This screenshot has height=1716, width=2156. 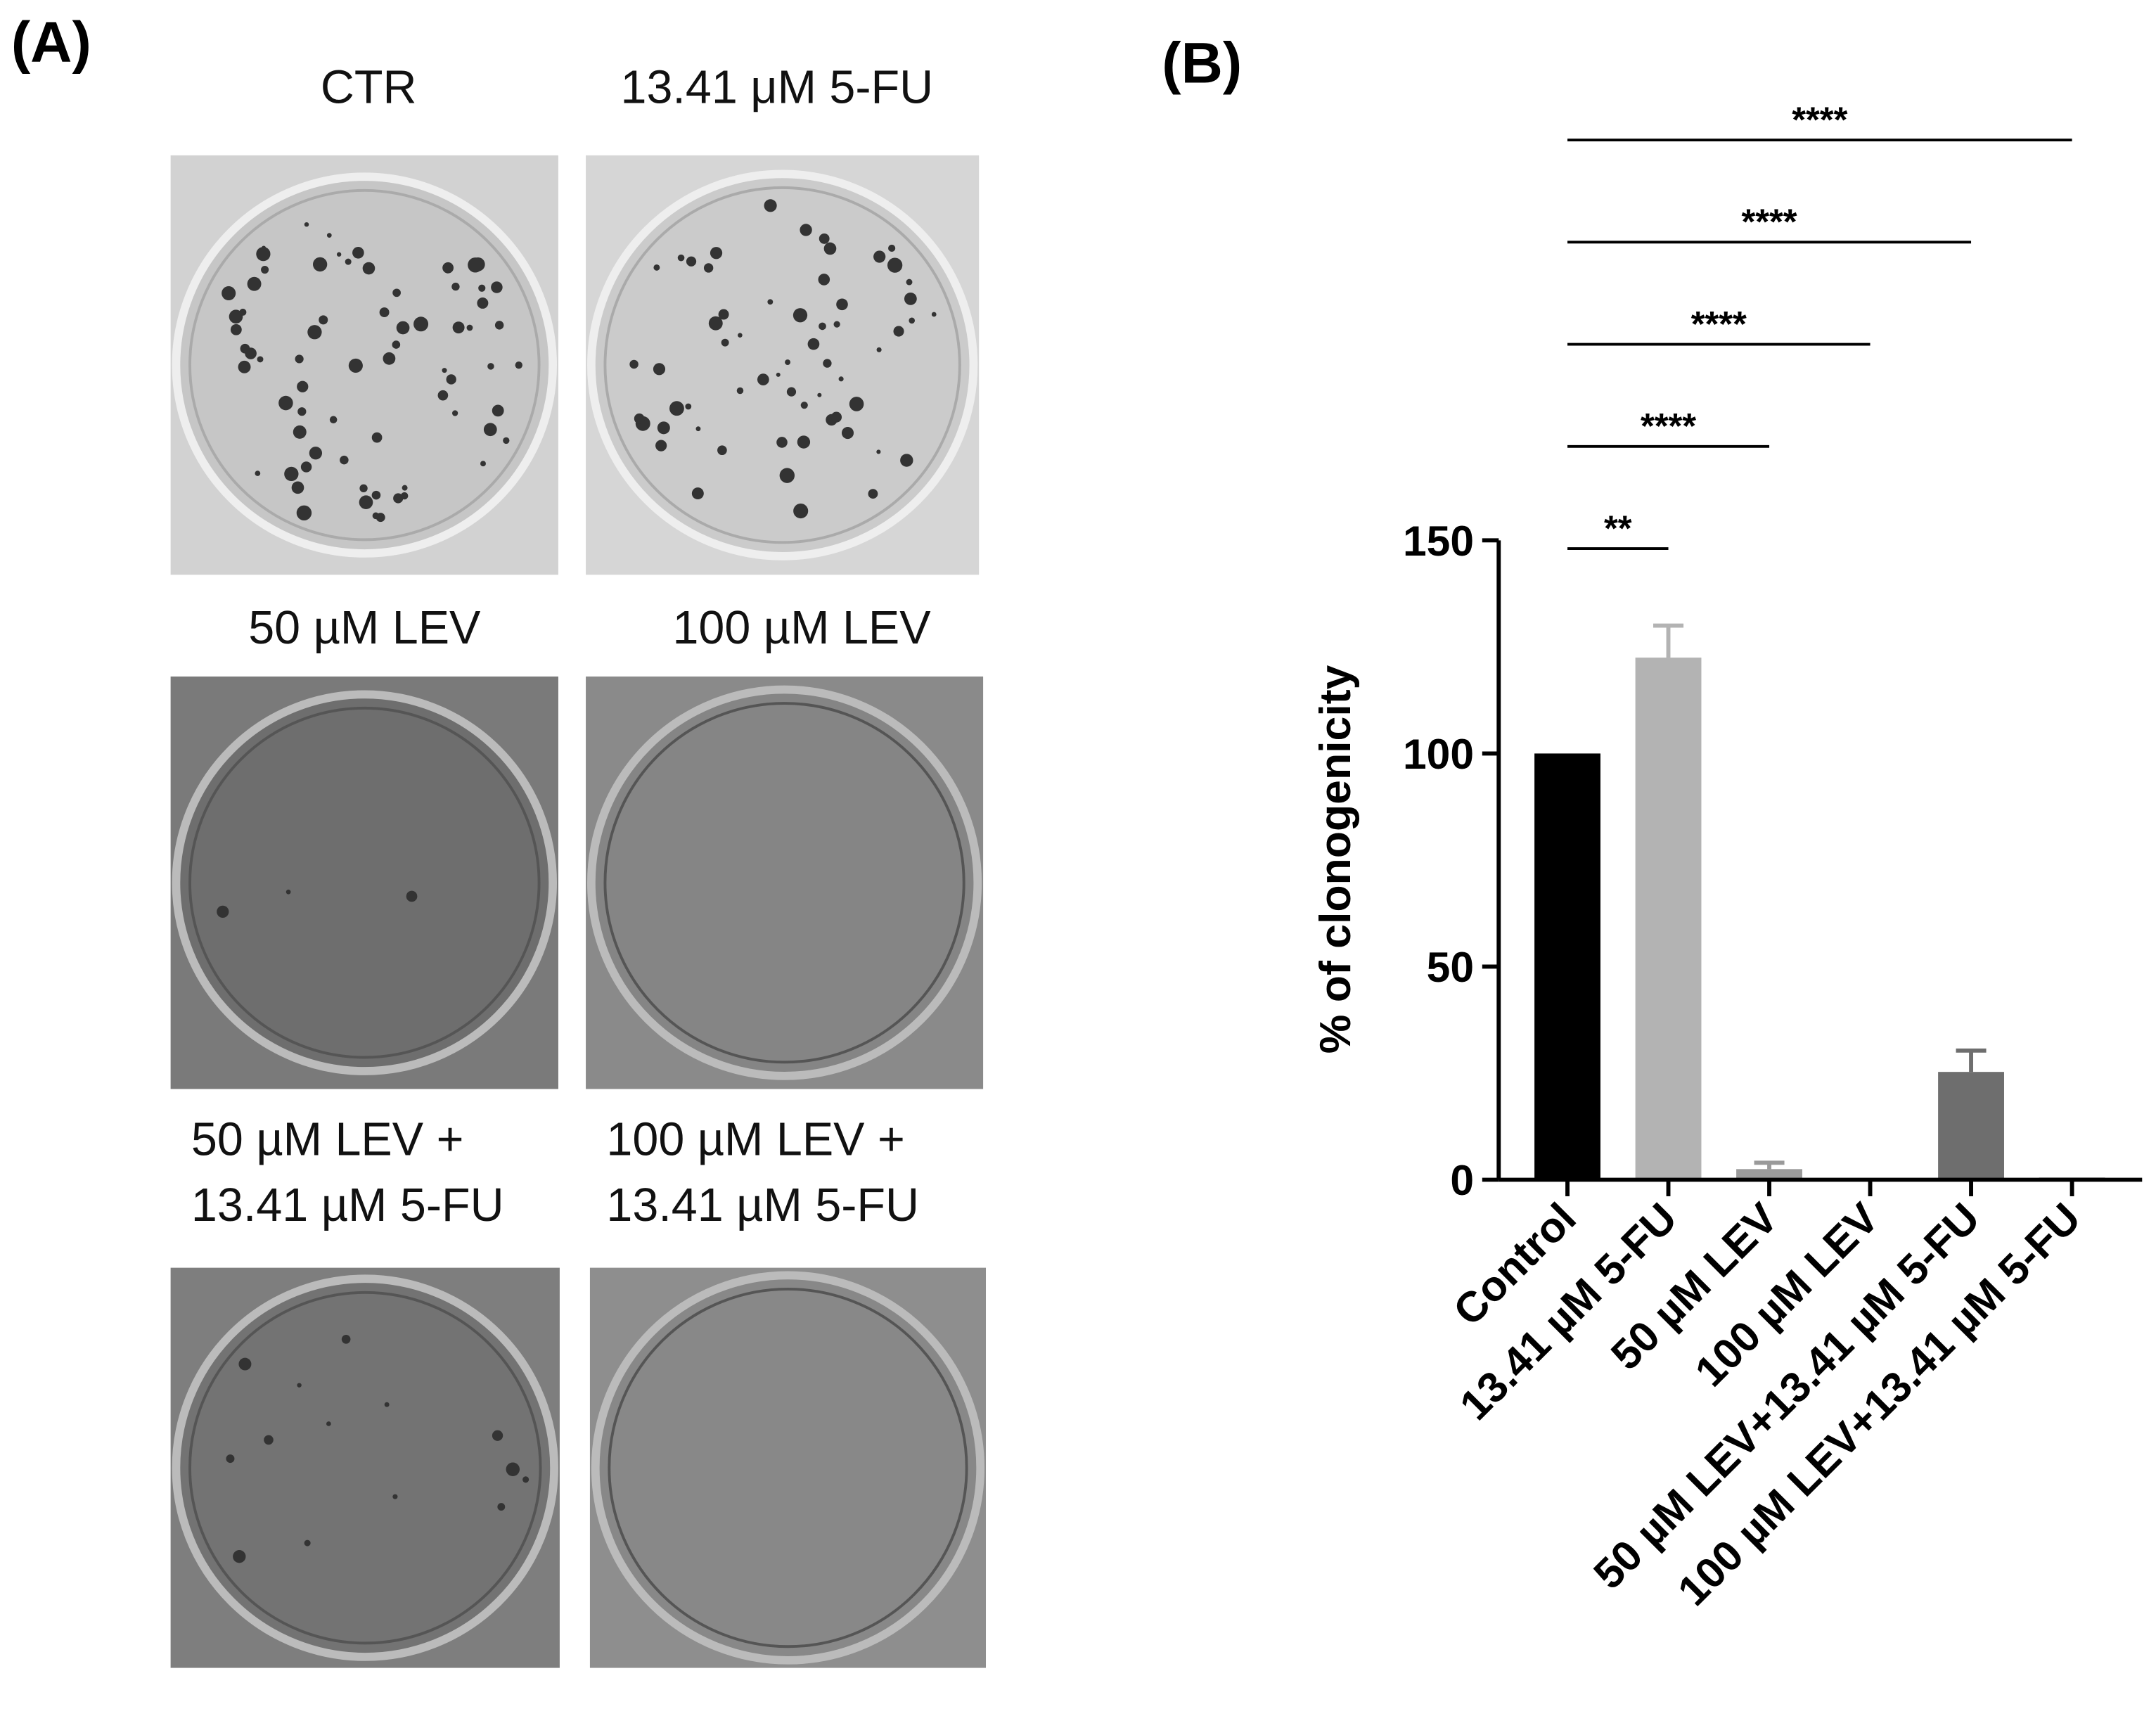 I want to click on y-tick-label: 150, so click(x=1438, y=541).